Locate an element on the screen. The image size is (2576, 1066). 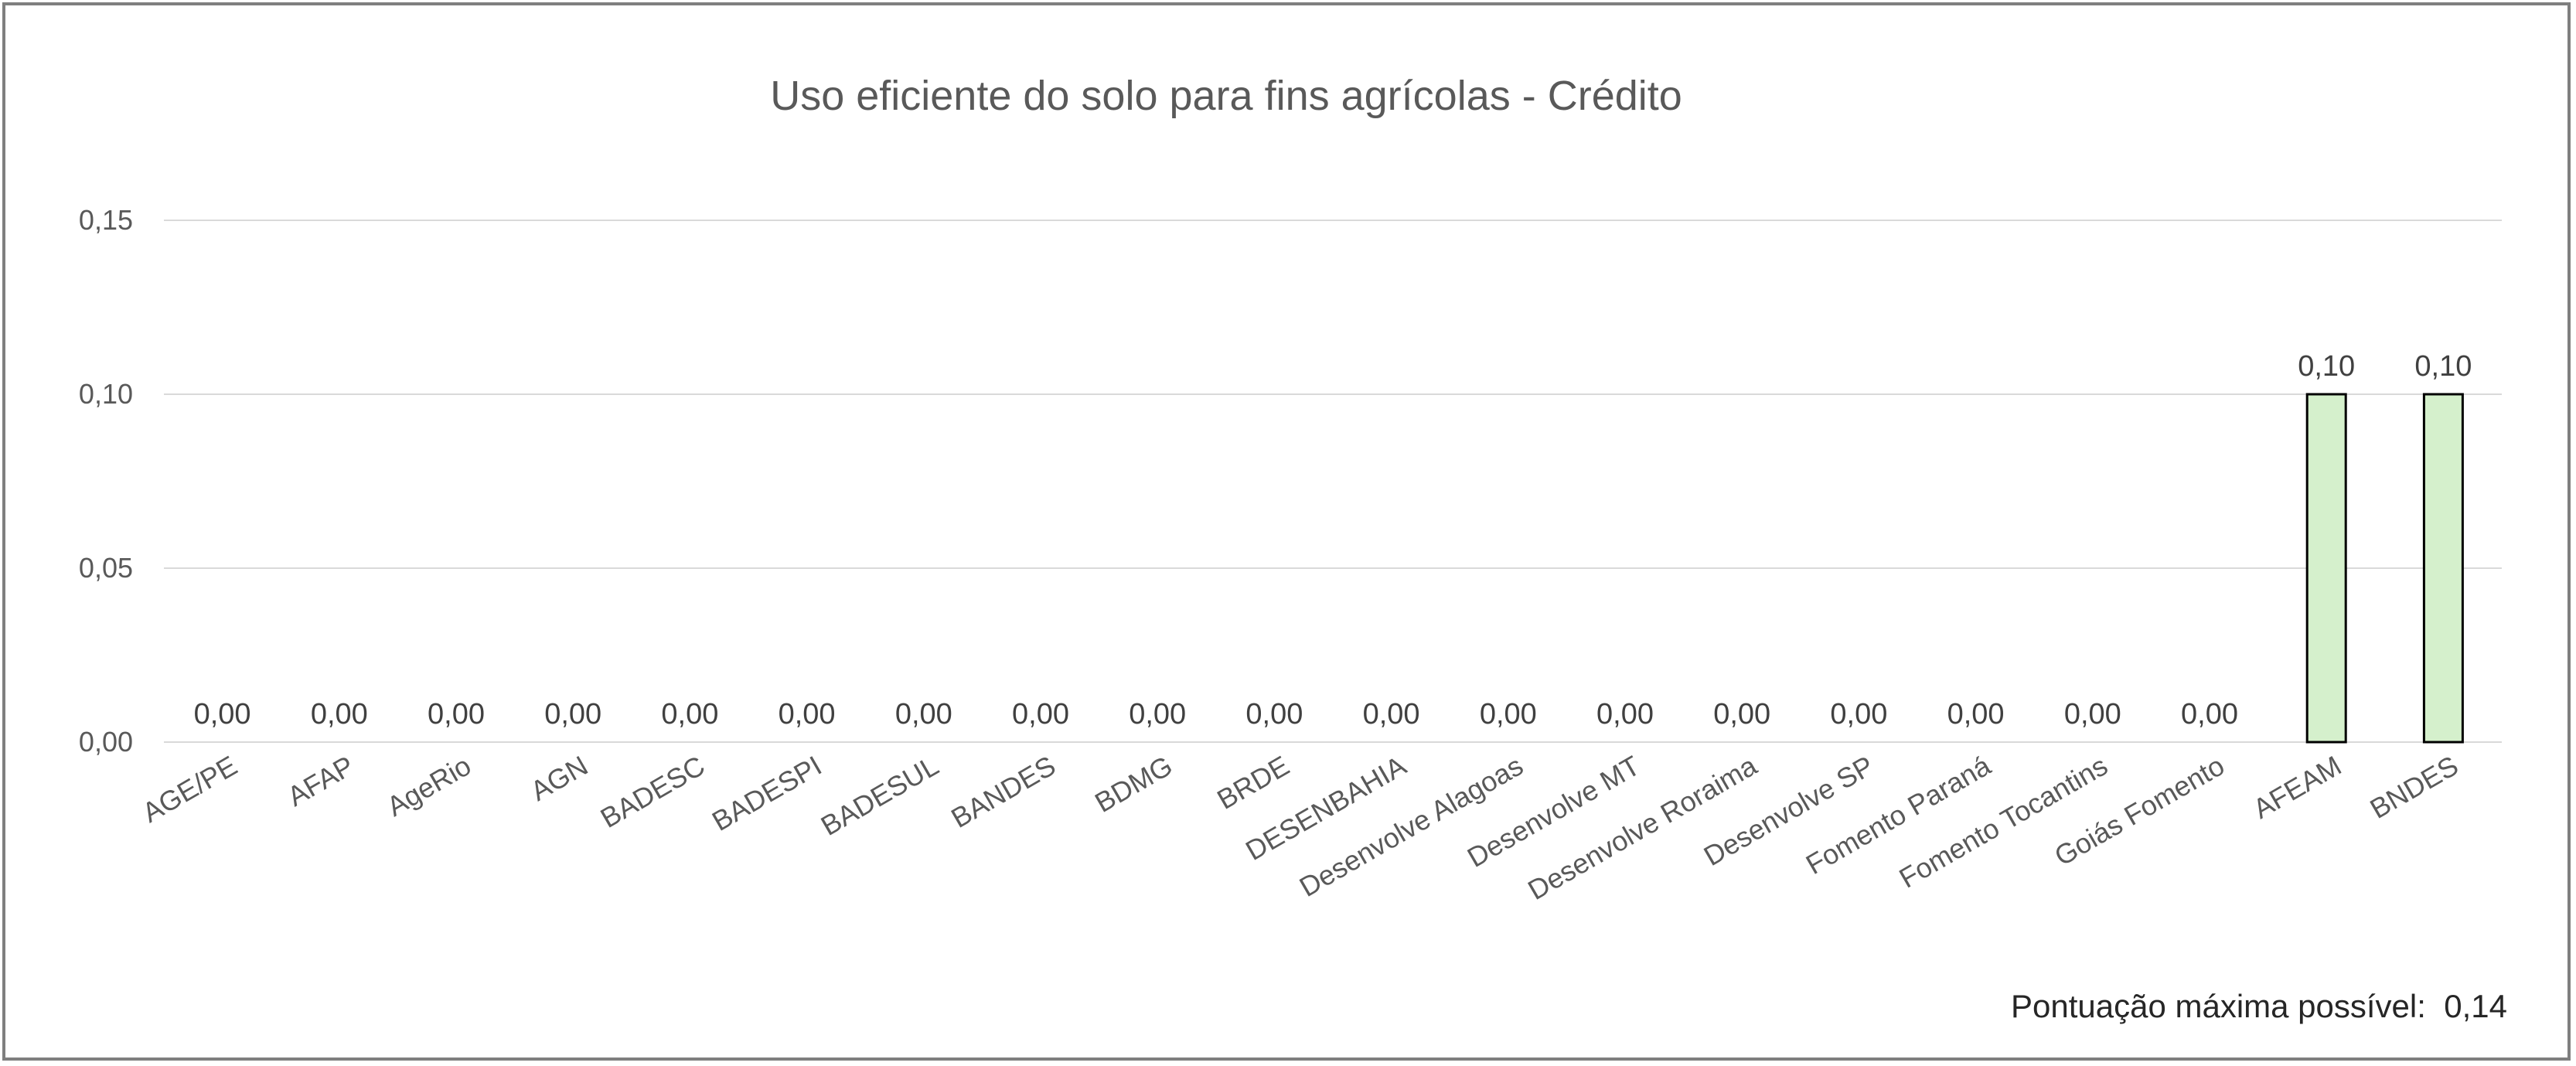
x-tick-label: BNDES is located at coordinates (2413, 787).